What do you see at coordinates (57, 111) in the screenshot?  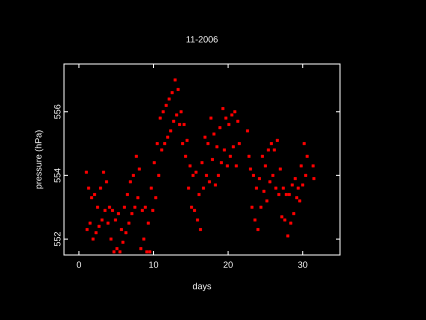 I see `y-tick-label: 556` at bounding box center [57, 111].